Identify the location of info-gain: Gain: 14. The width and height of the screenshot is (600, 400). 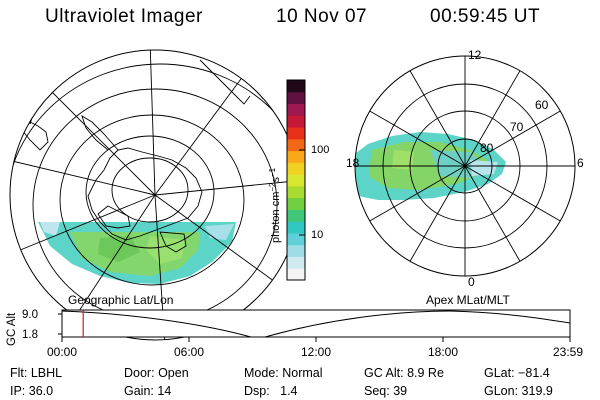
(148, 391).